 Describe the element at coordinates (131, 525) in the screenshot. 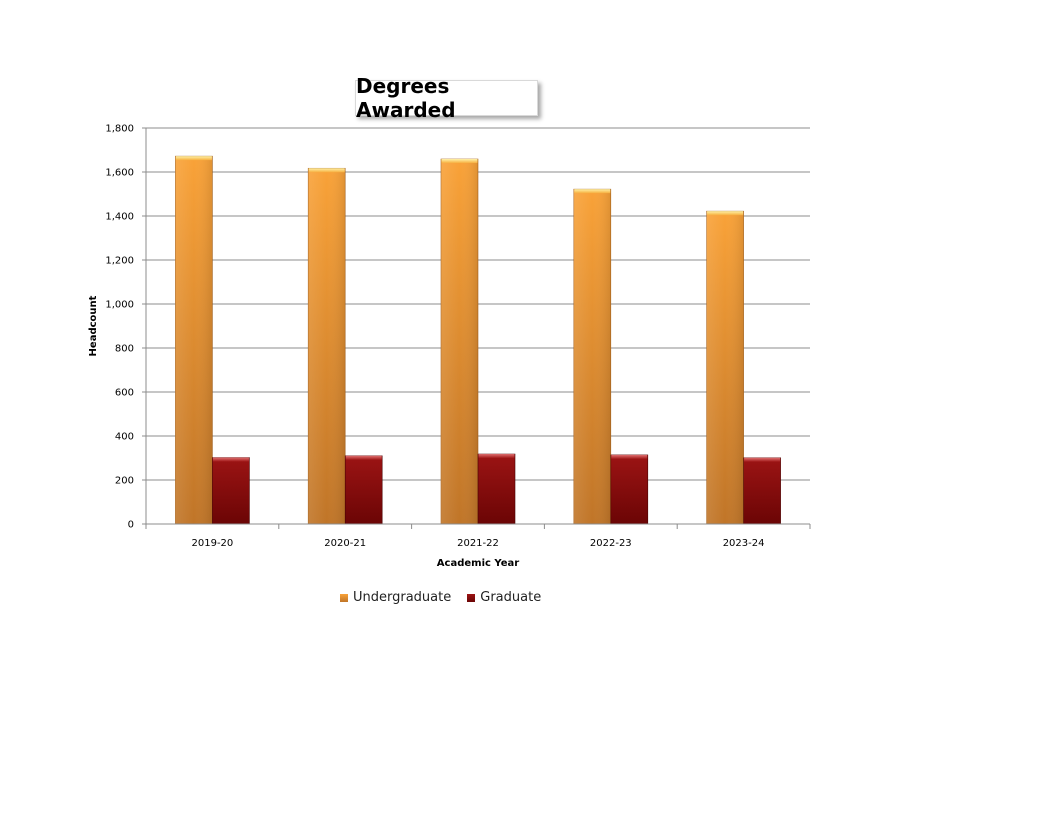

I see `y-tick-label: 0` at that location.